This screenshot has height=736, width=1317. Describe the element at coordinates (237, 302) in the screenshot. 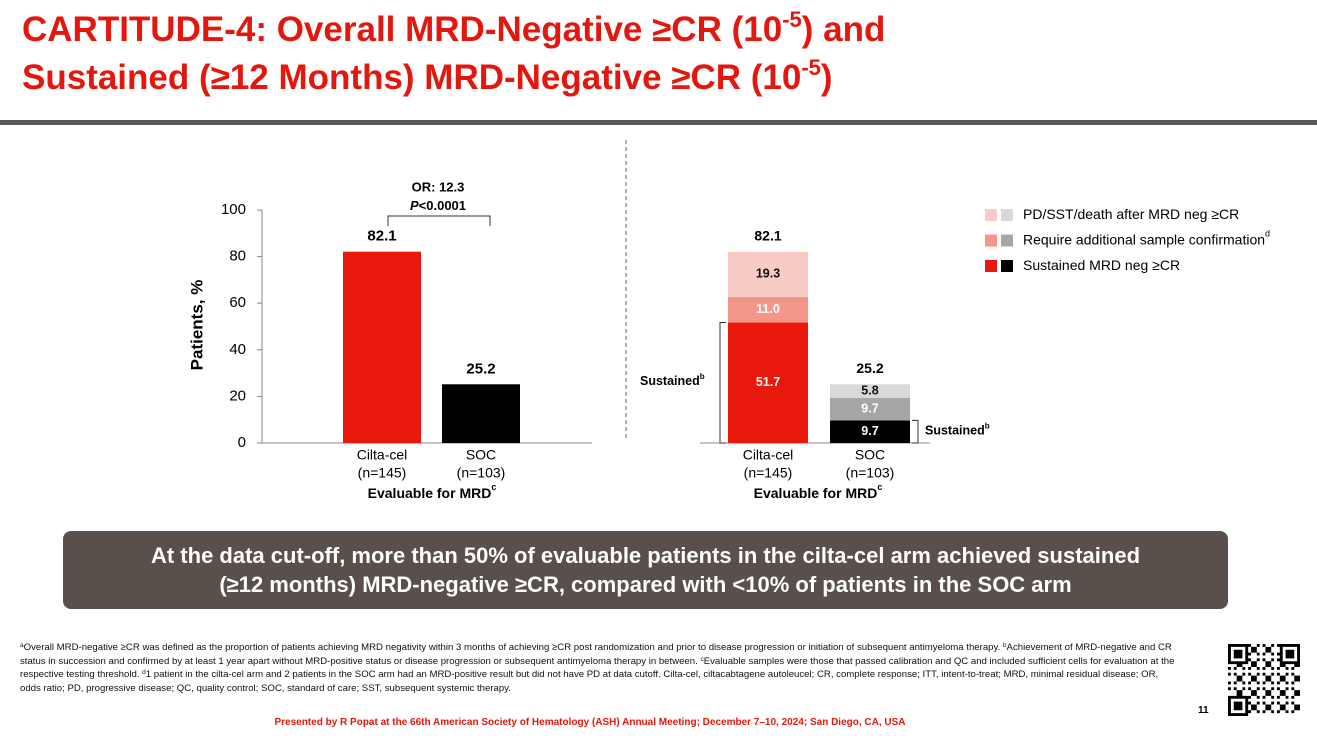

I see `y-tick-label: 60` at that location.